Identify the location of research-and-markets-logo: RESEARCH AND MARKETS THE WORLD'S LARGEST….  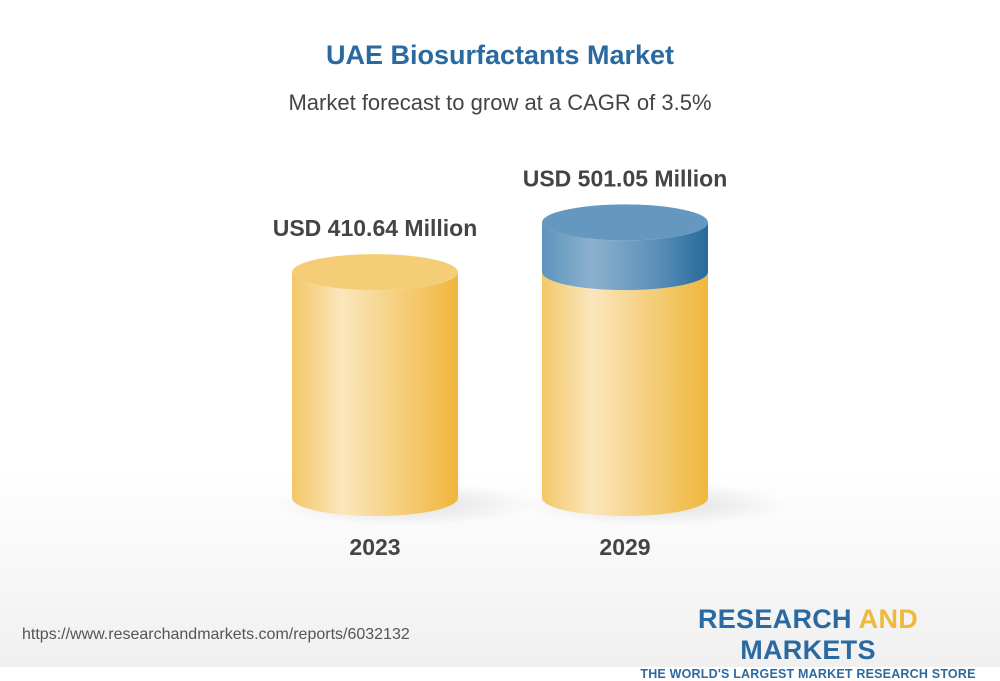
(808, 642).